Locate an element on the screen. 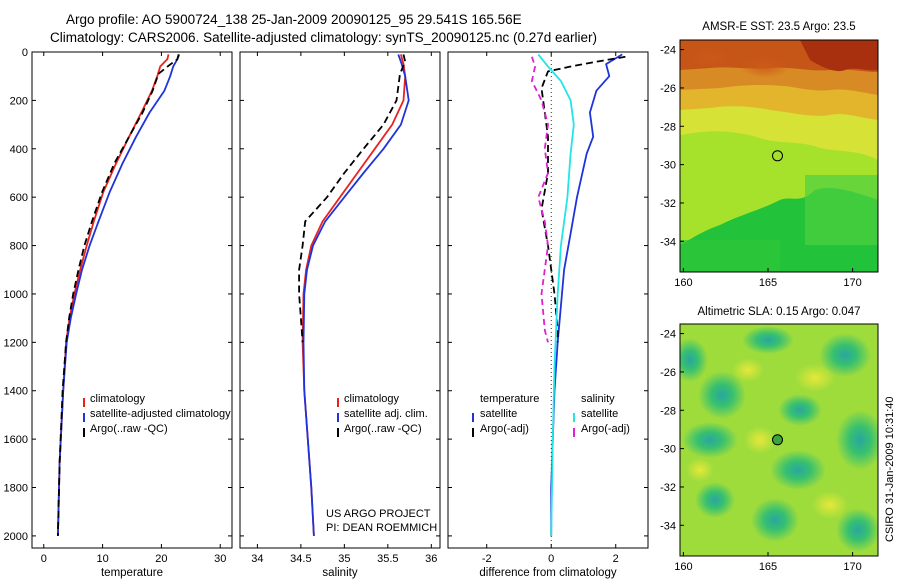 The height and width of the screenshot is (580, 900). amsre-sst-lat-tick-label: -28 is located at coordinates (668, 127).